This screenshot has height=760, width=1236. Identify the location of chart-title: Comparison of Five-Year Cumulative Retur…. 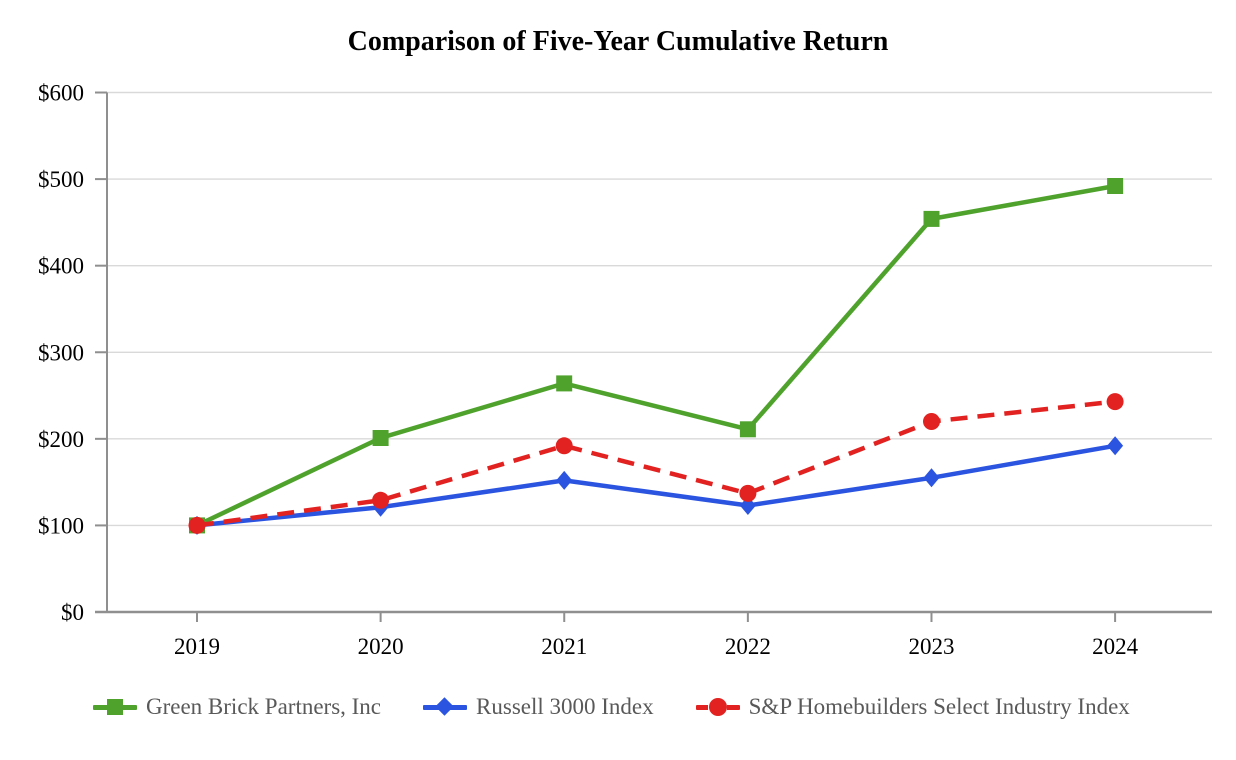
(618, 41).